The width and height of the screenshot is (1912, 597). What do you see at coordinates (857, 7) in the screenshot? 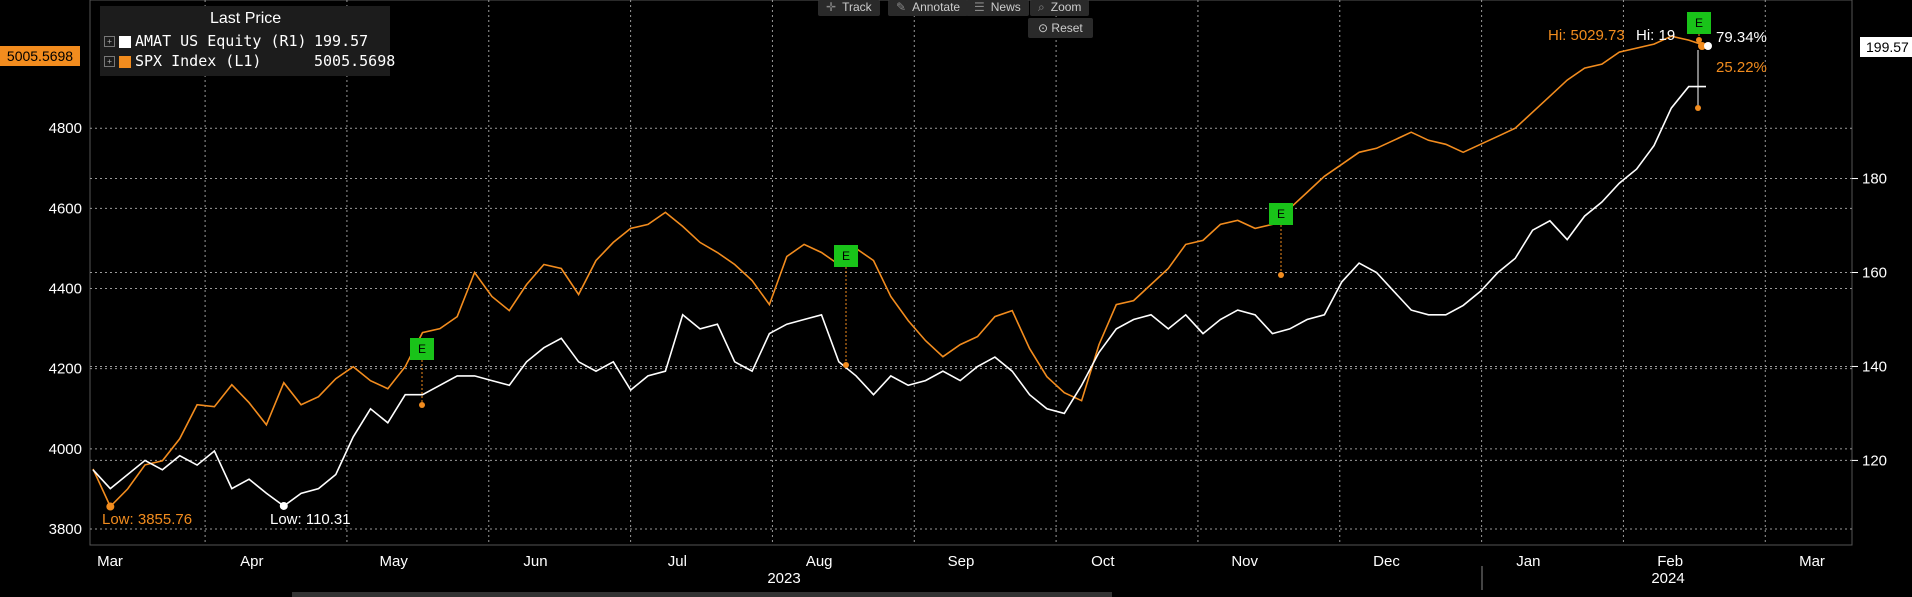
I see `track-label: Track` at bounding box center [857, 7].